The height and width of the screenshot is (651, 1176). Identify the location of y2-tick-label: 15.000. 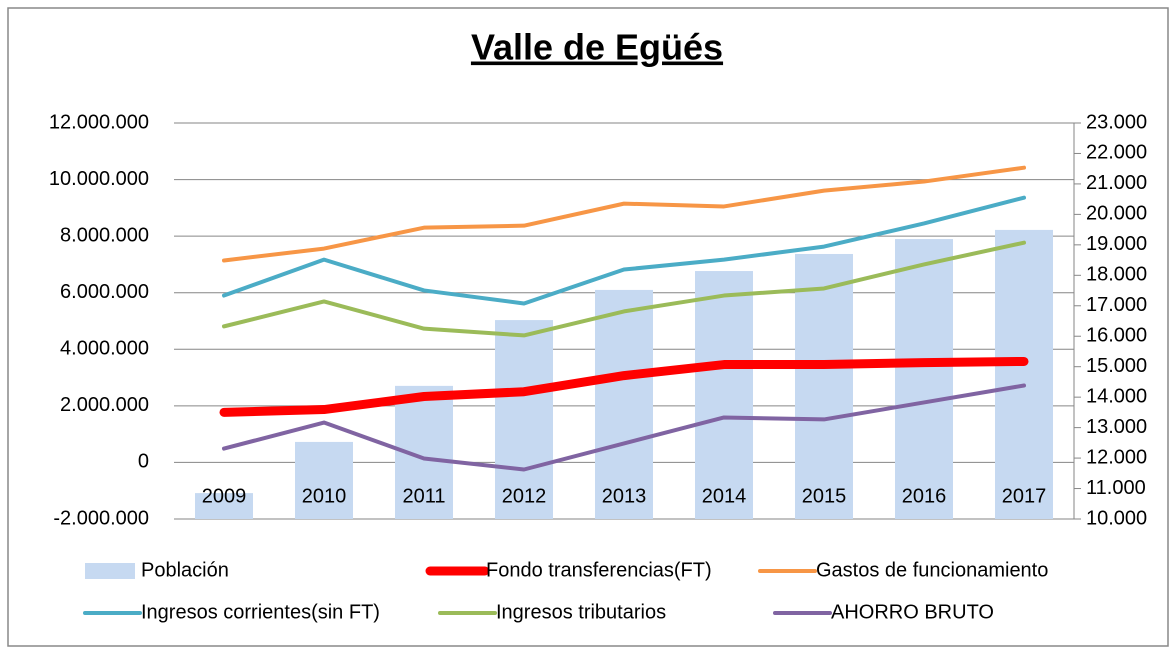
(1116, 366).